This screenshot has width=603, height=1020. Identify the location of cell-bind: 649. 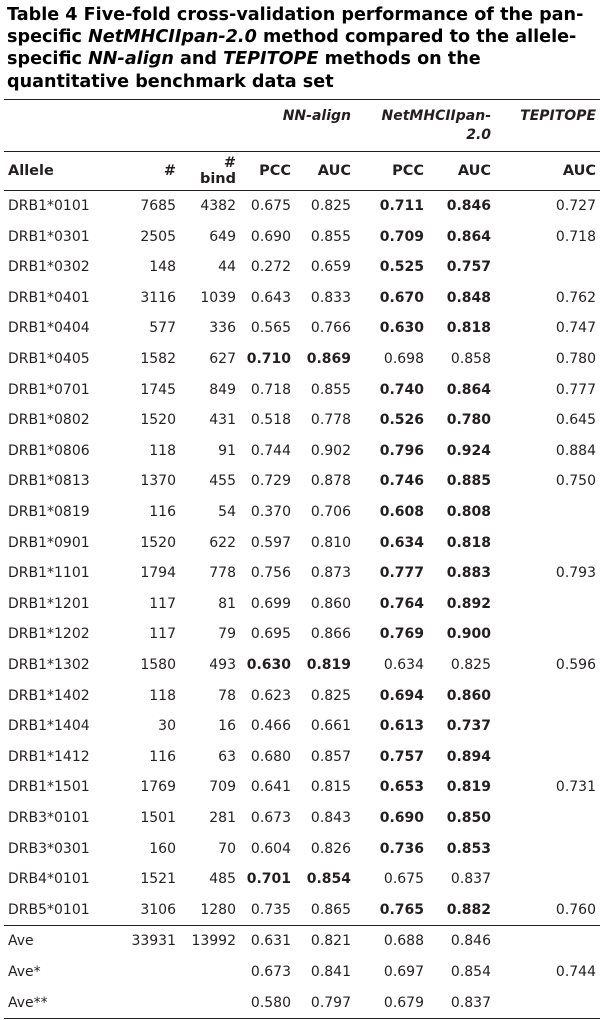
(222, 236).